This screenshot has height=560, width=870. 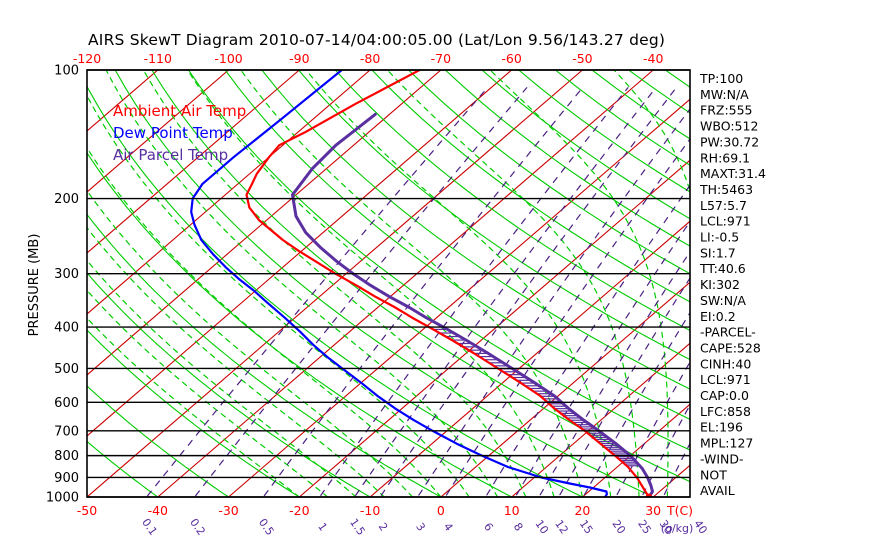 I want to click on legend-item-dew-point-temp: Dew Point Temp, so click(x=173, y=133).